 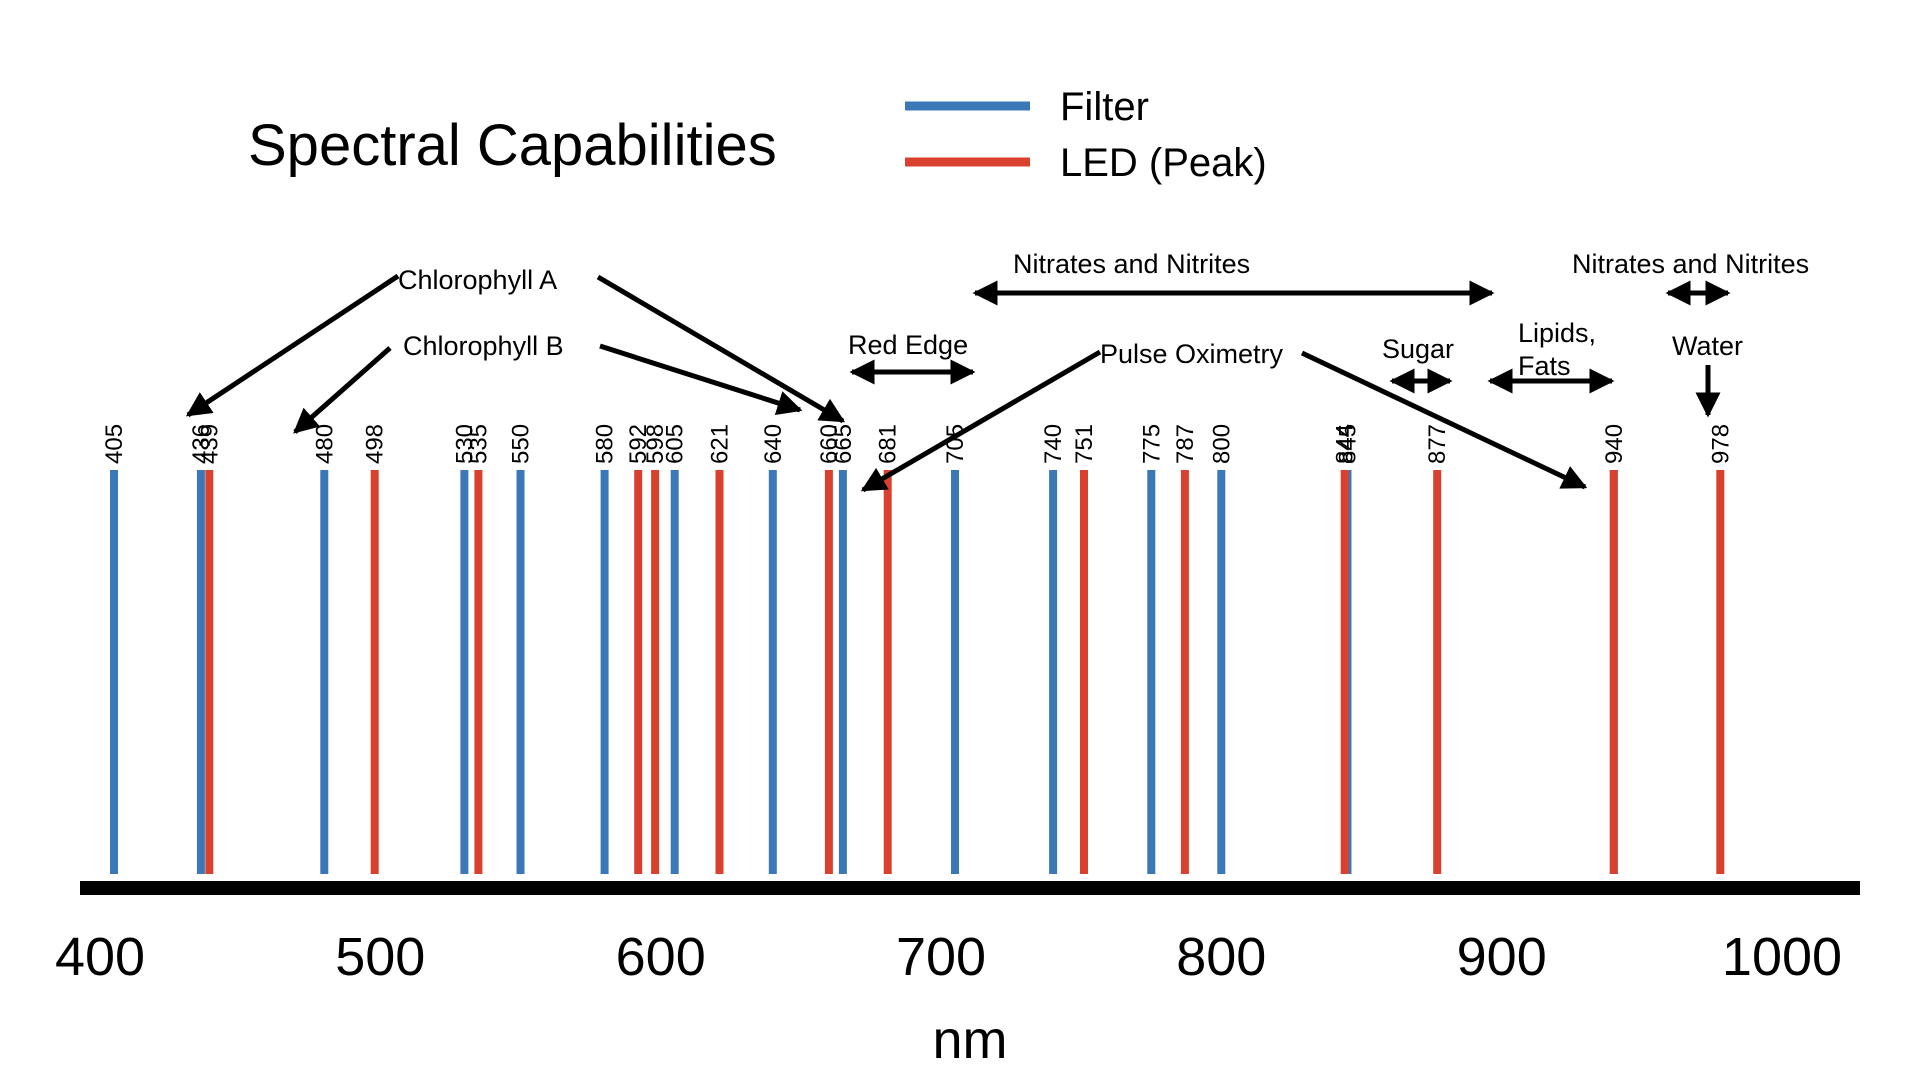 What do you see at coordinates (342, 390) in the screenshot?
I see `chlorophyll-b-arrow-left` at bounding box center [342, 390].